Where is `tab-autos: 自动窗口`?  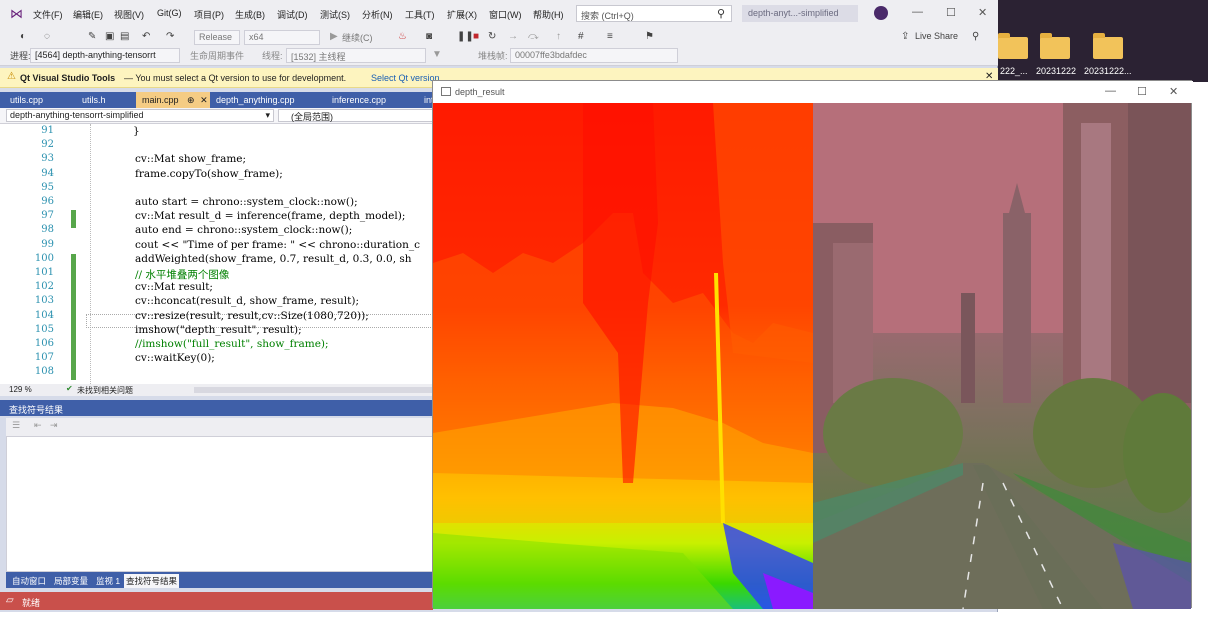
tab-autos: 自动窗口 is located at coordinates (29, 581).